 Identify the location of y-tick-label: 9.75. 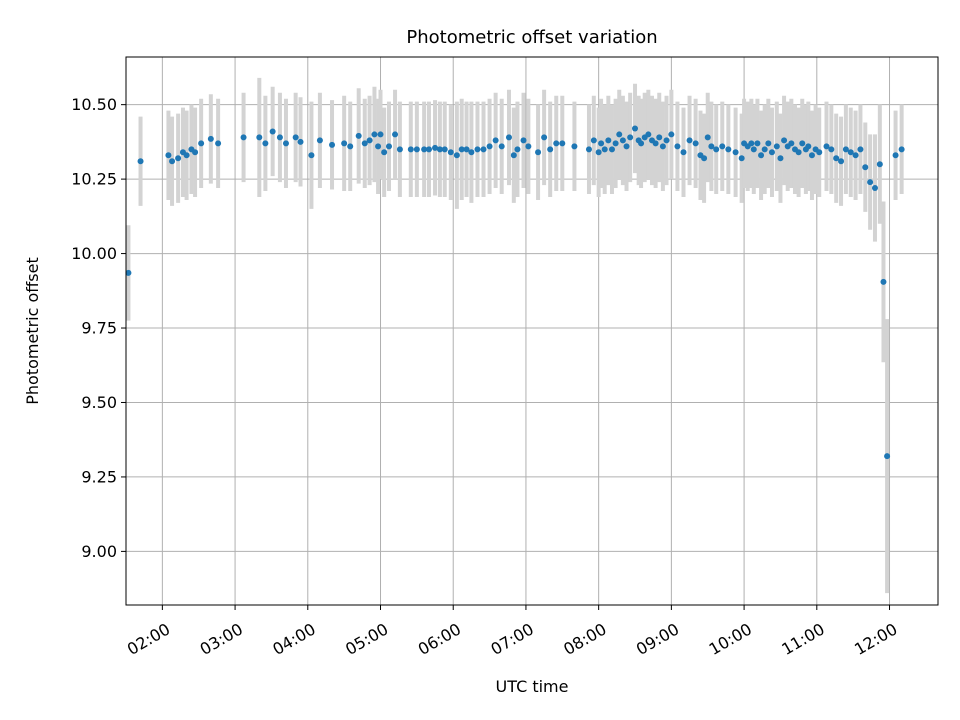
(99, 328).